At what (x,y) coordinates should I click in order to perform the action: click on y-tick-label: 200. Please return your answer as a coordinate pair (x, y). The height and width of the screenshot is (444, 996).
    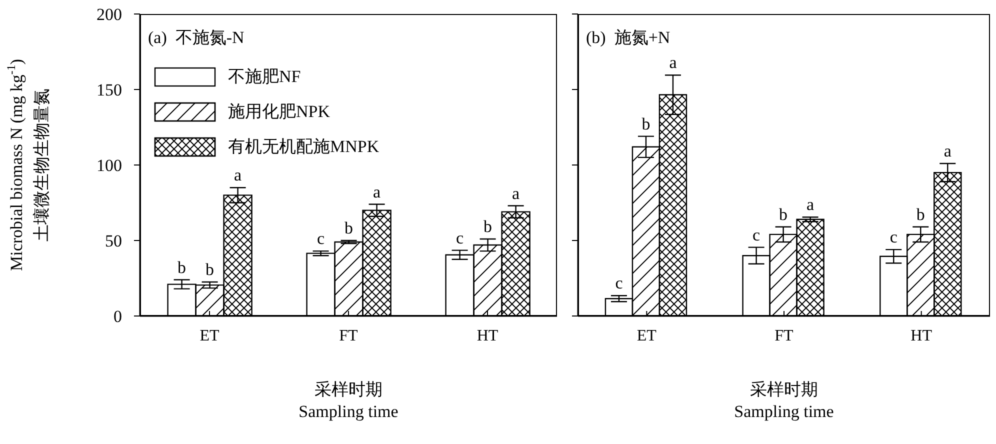
    Looking at the image, I should click on (109, 14).